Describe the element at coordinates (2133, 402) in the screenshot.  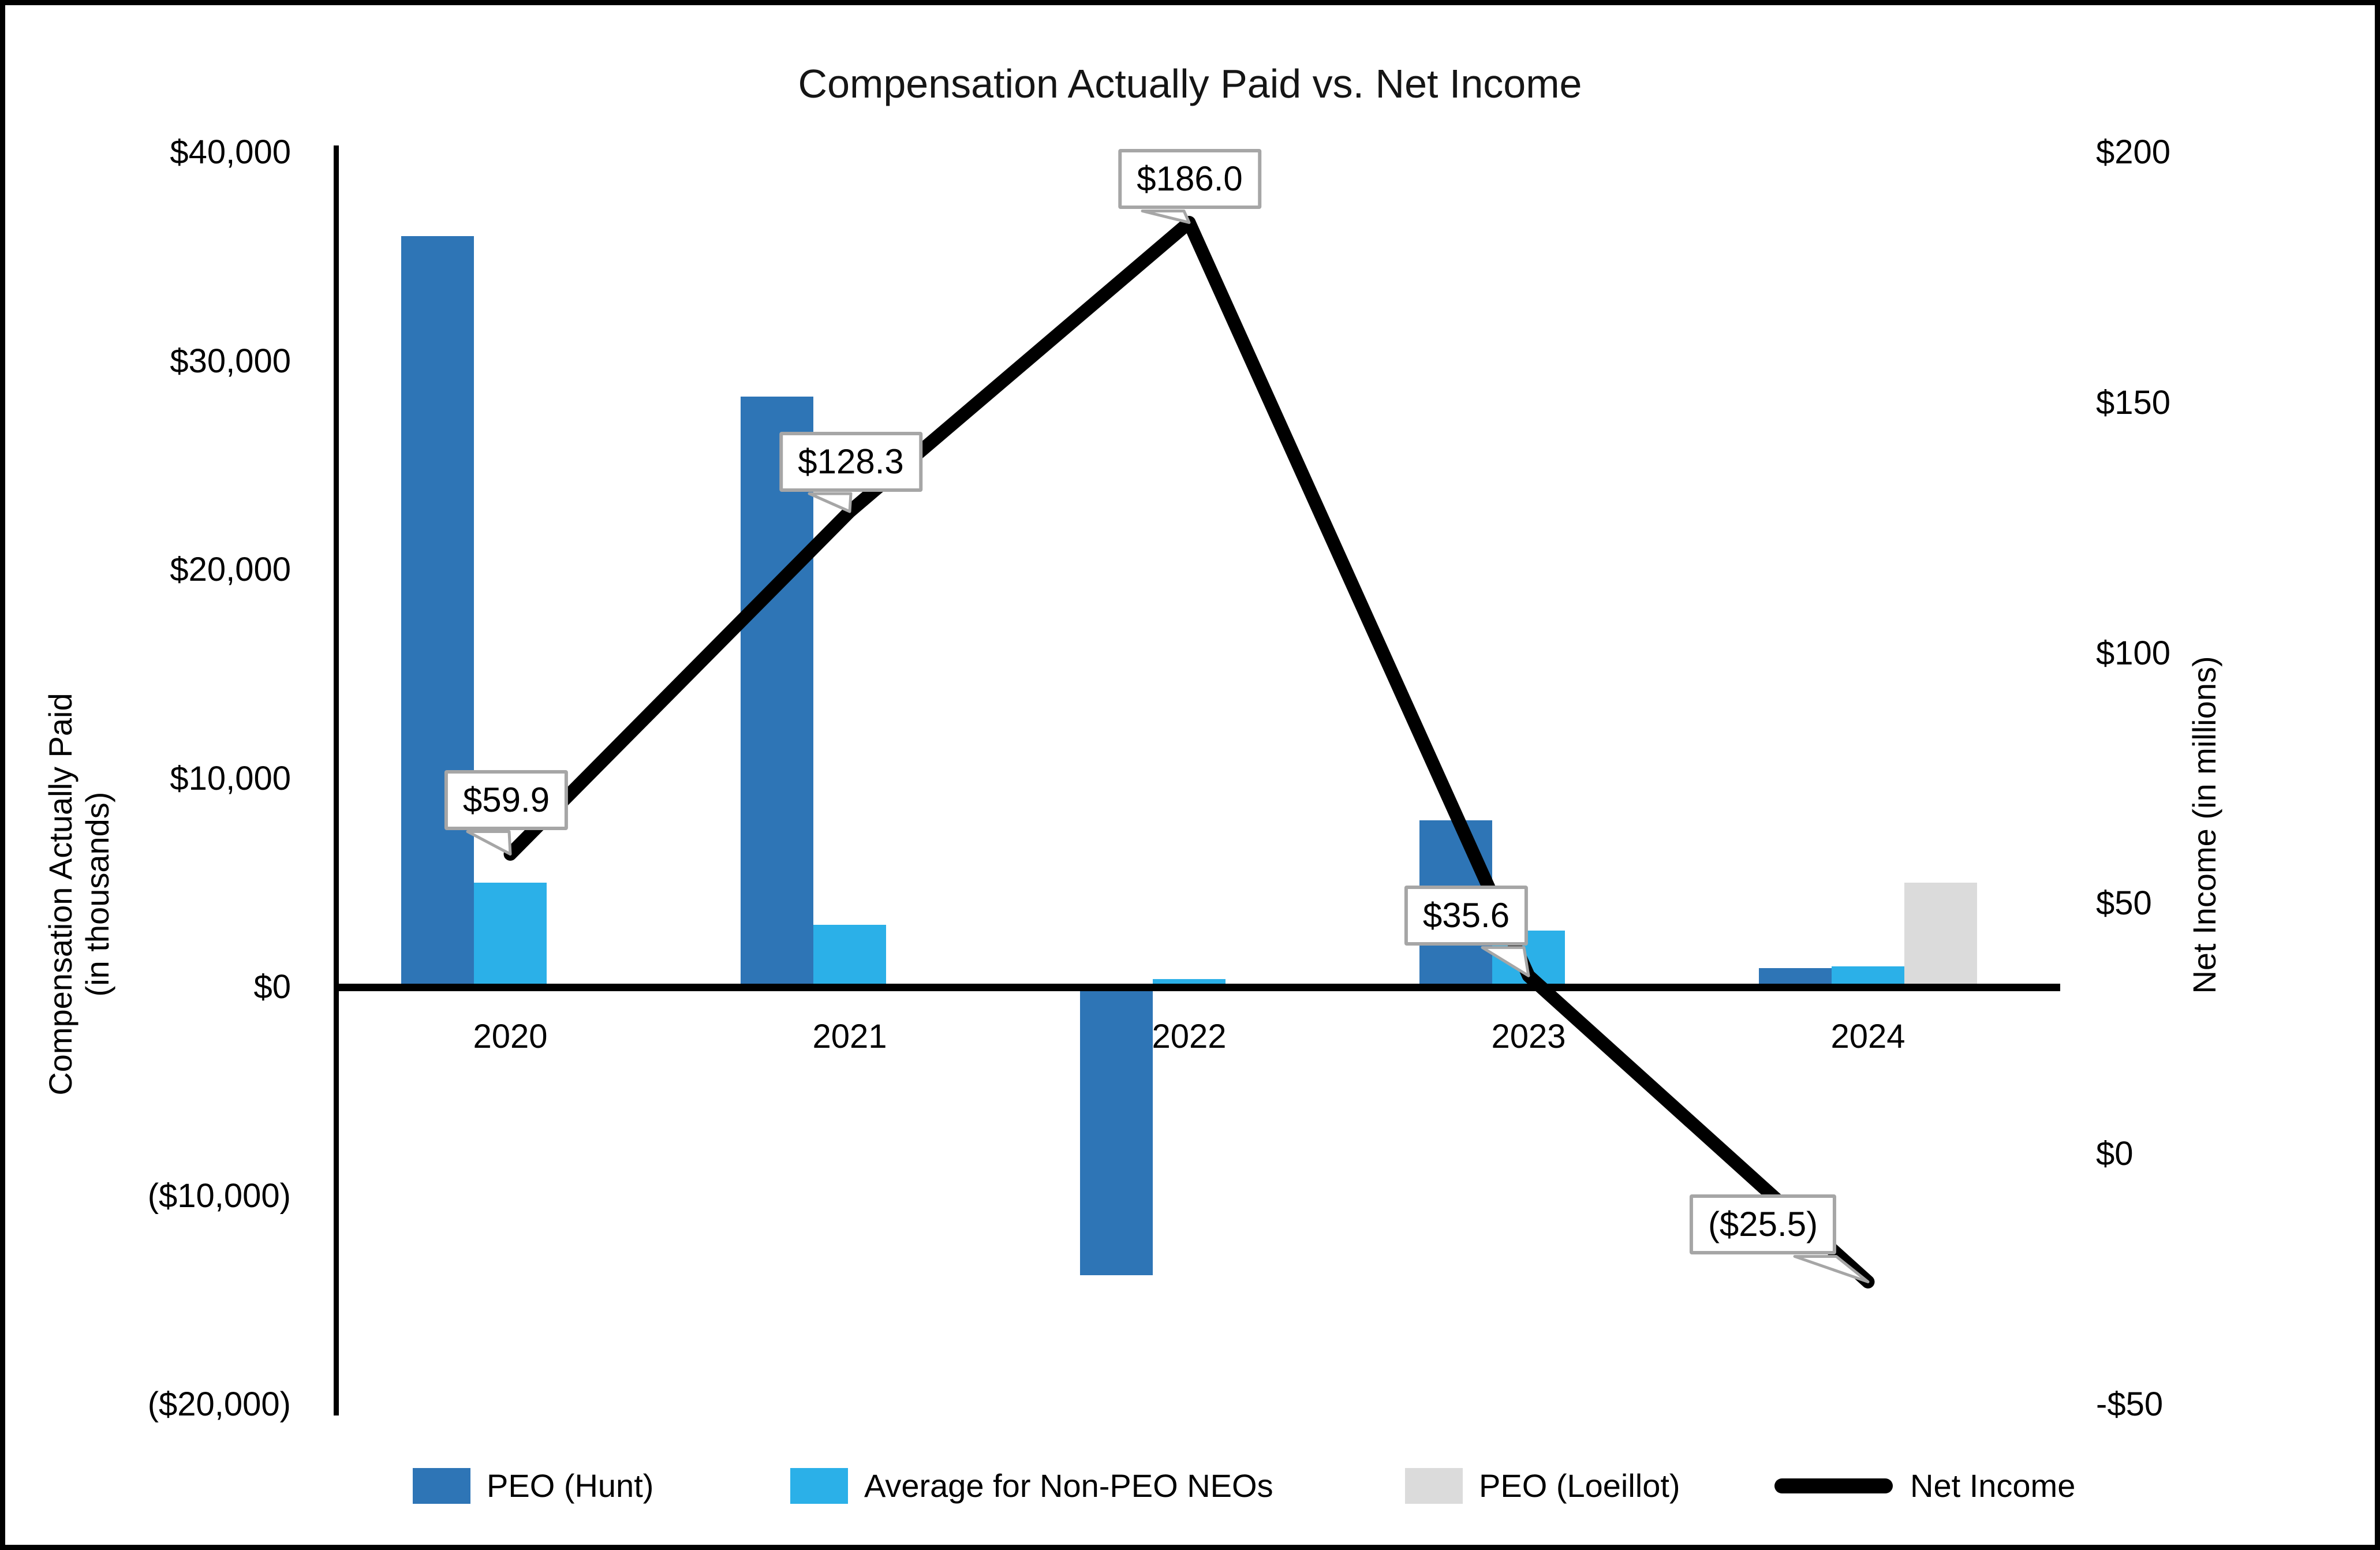
I see `right-axis-tick: $150` at that location.